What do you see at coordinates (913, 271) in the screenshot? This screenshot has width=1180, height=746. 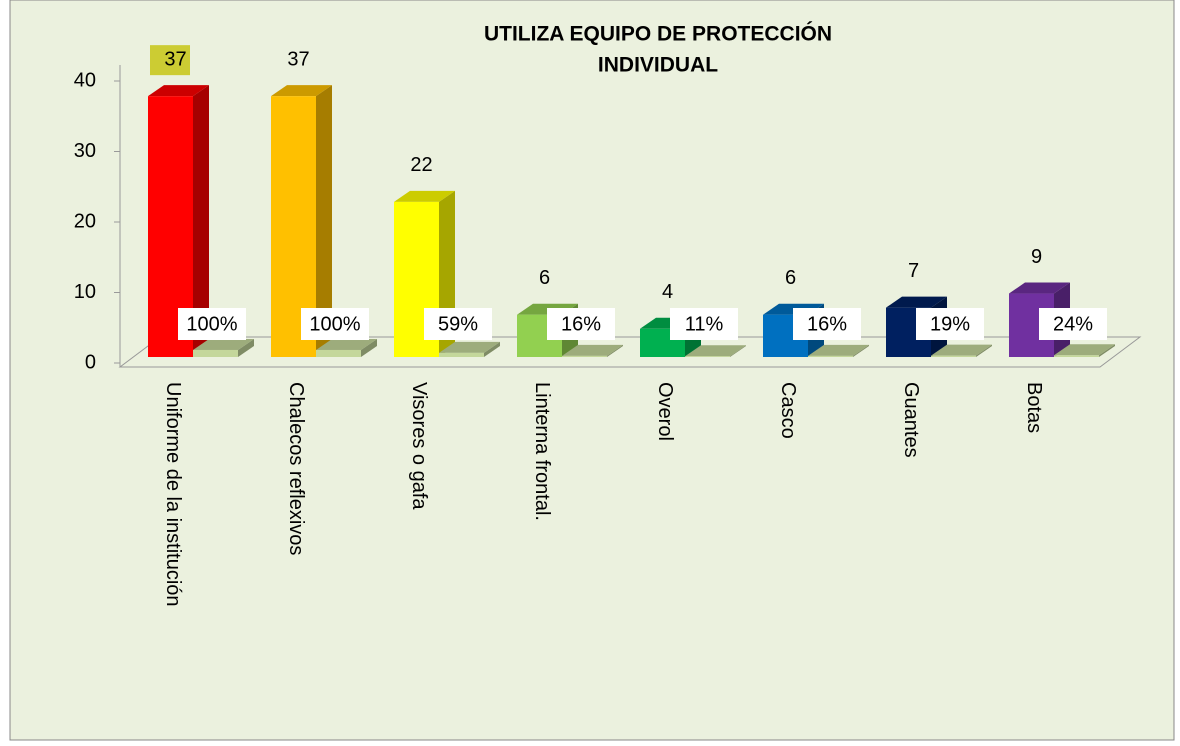 I see `value-label: 7` at bounding box center [913, 271].